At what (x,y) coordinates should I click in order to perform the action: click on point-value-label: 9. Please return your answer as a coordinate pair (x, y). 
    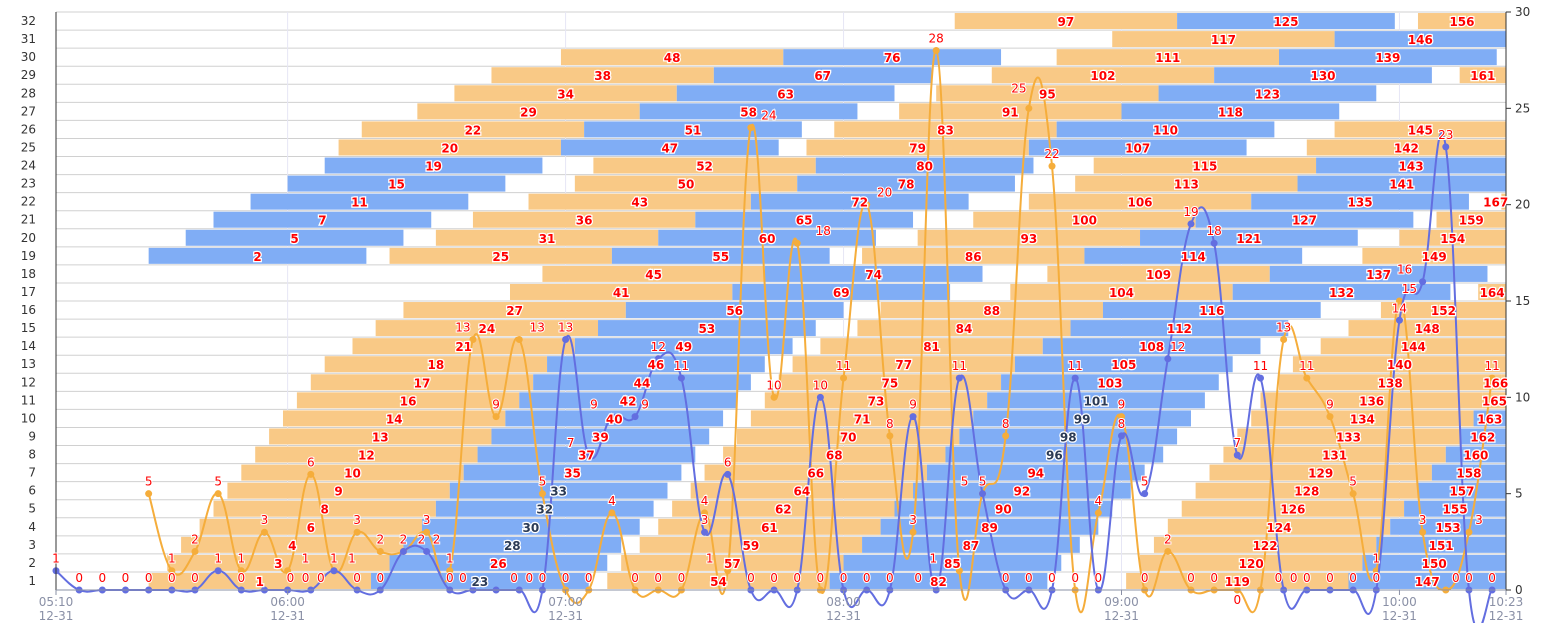
    Looking at the image, I should click on (594, 405).